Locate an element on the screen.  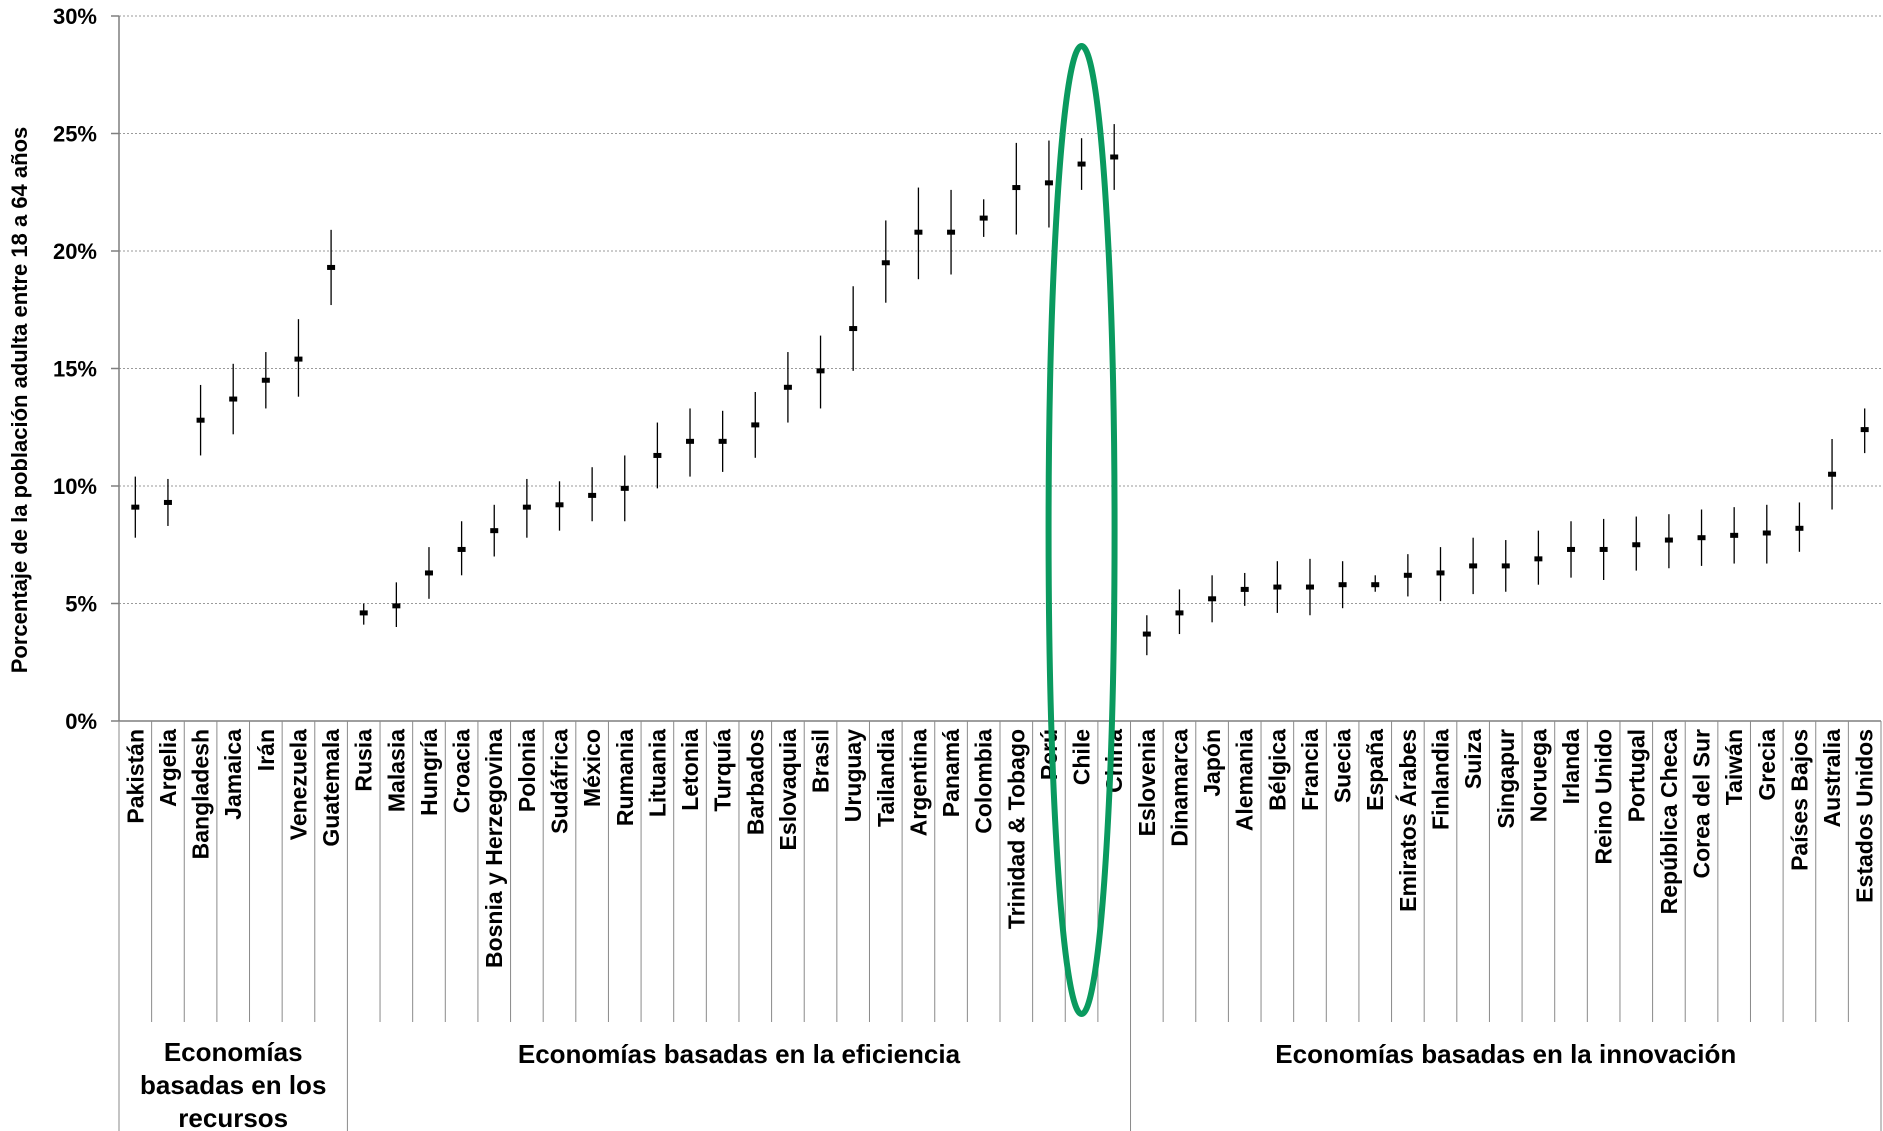
category-label: Uruguay is located at coordinates (853, 776).